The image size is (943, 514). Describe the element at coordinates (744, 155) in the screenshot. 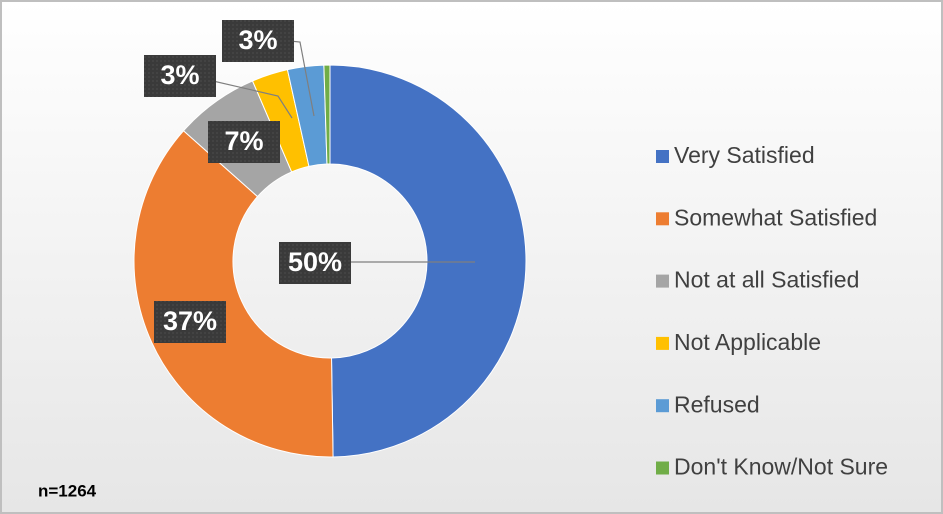

I see `legend-label: Very Satisfied` at that location.